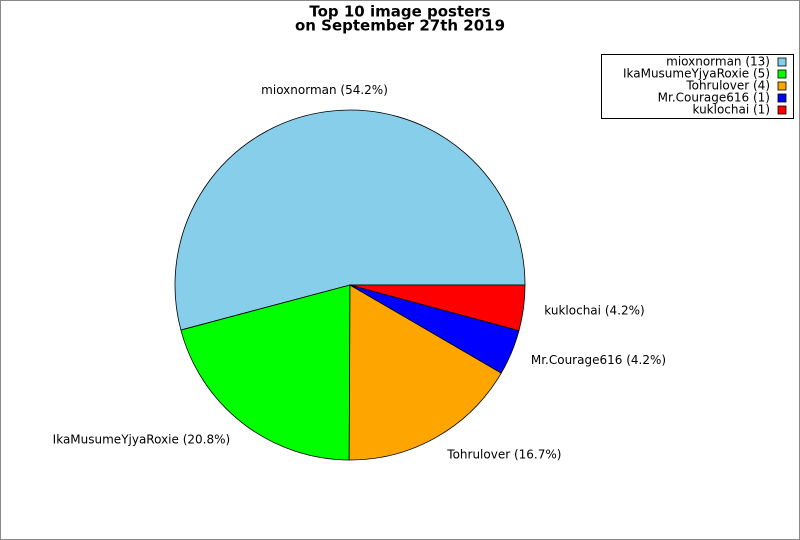 This screenshot has height=540, width=800. I want to click on chart-title: Top 10 image posters, so click(399, 12).